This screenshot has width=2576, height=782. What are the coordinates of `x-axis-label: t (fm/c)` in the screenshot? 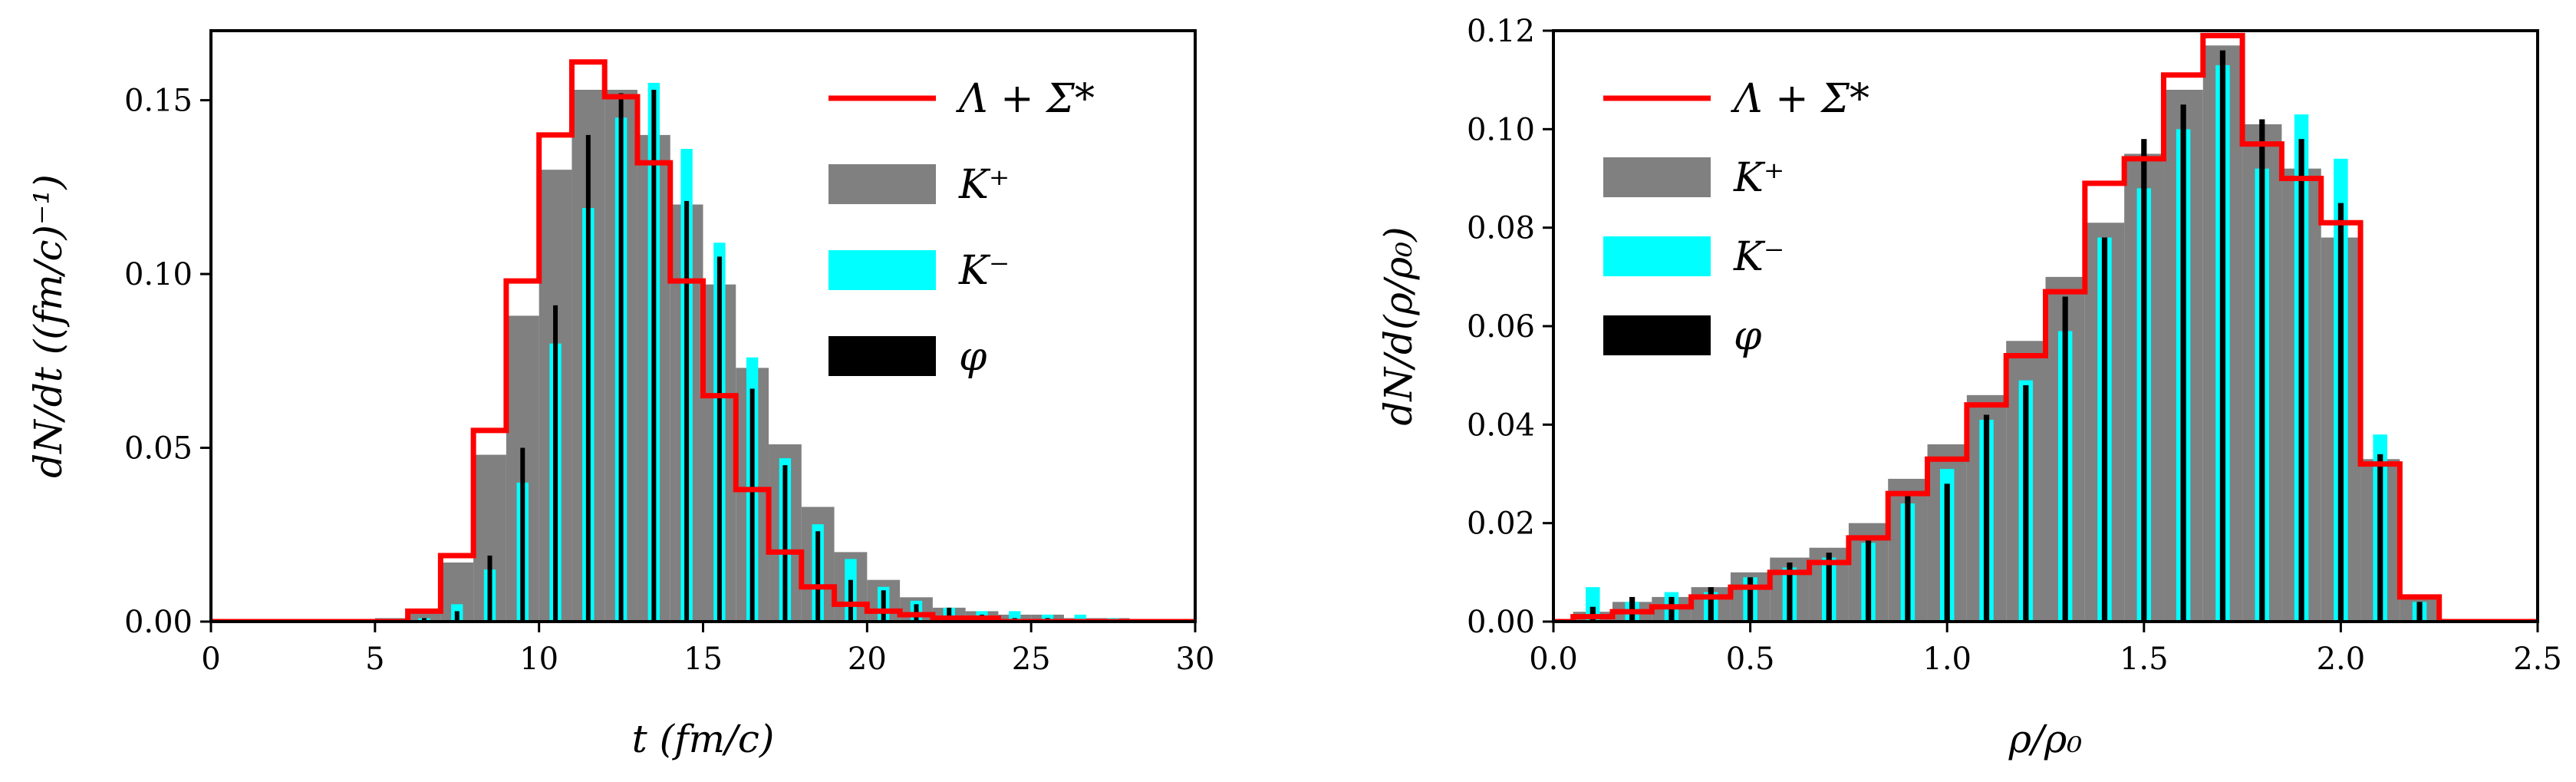 It's located at (703, 739).